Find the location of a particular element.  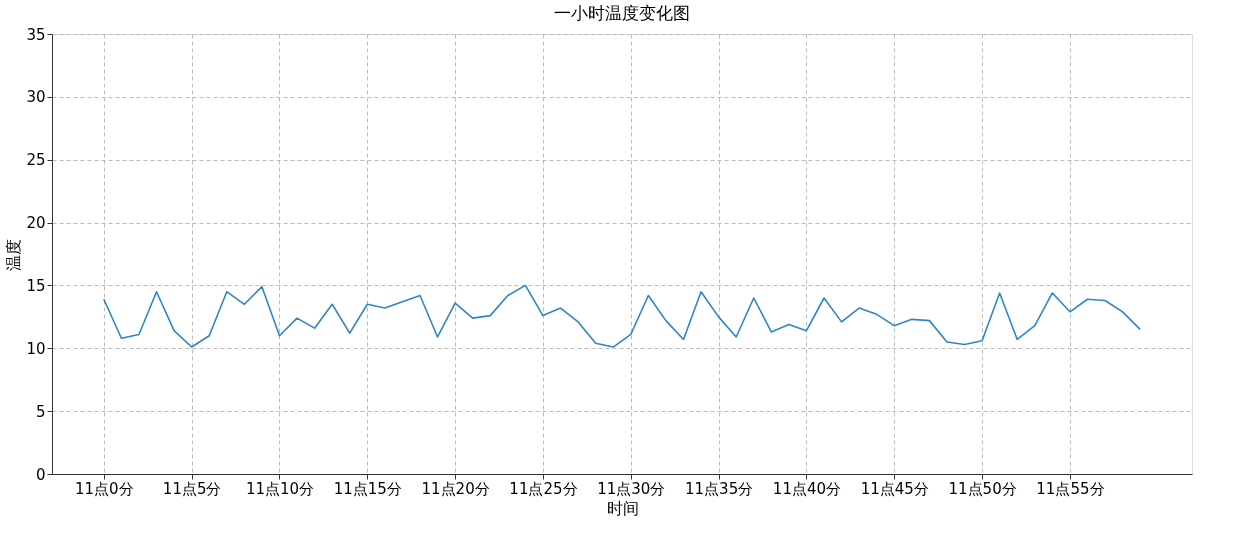

x-tick-label: 11点50分 is located at coordinates (982, 488).